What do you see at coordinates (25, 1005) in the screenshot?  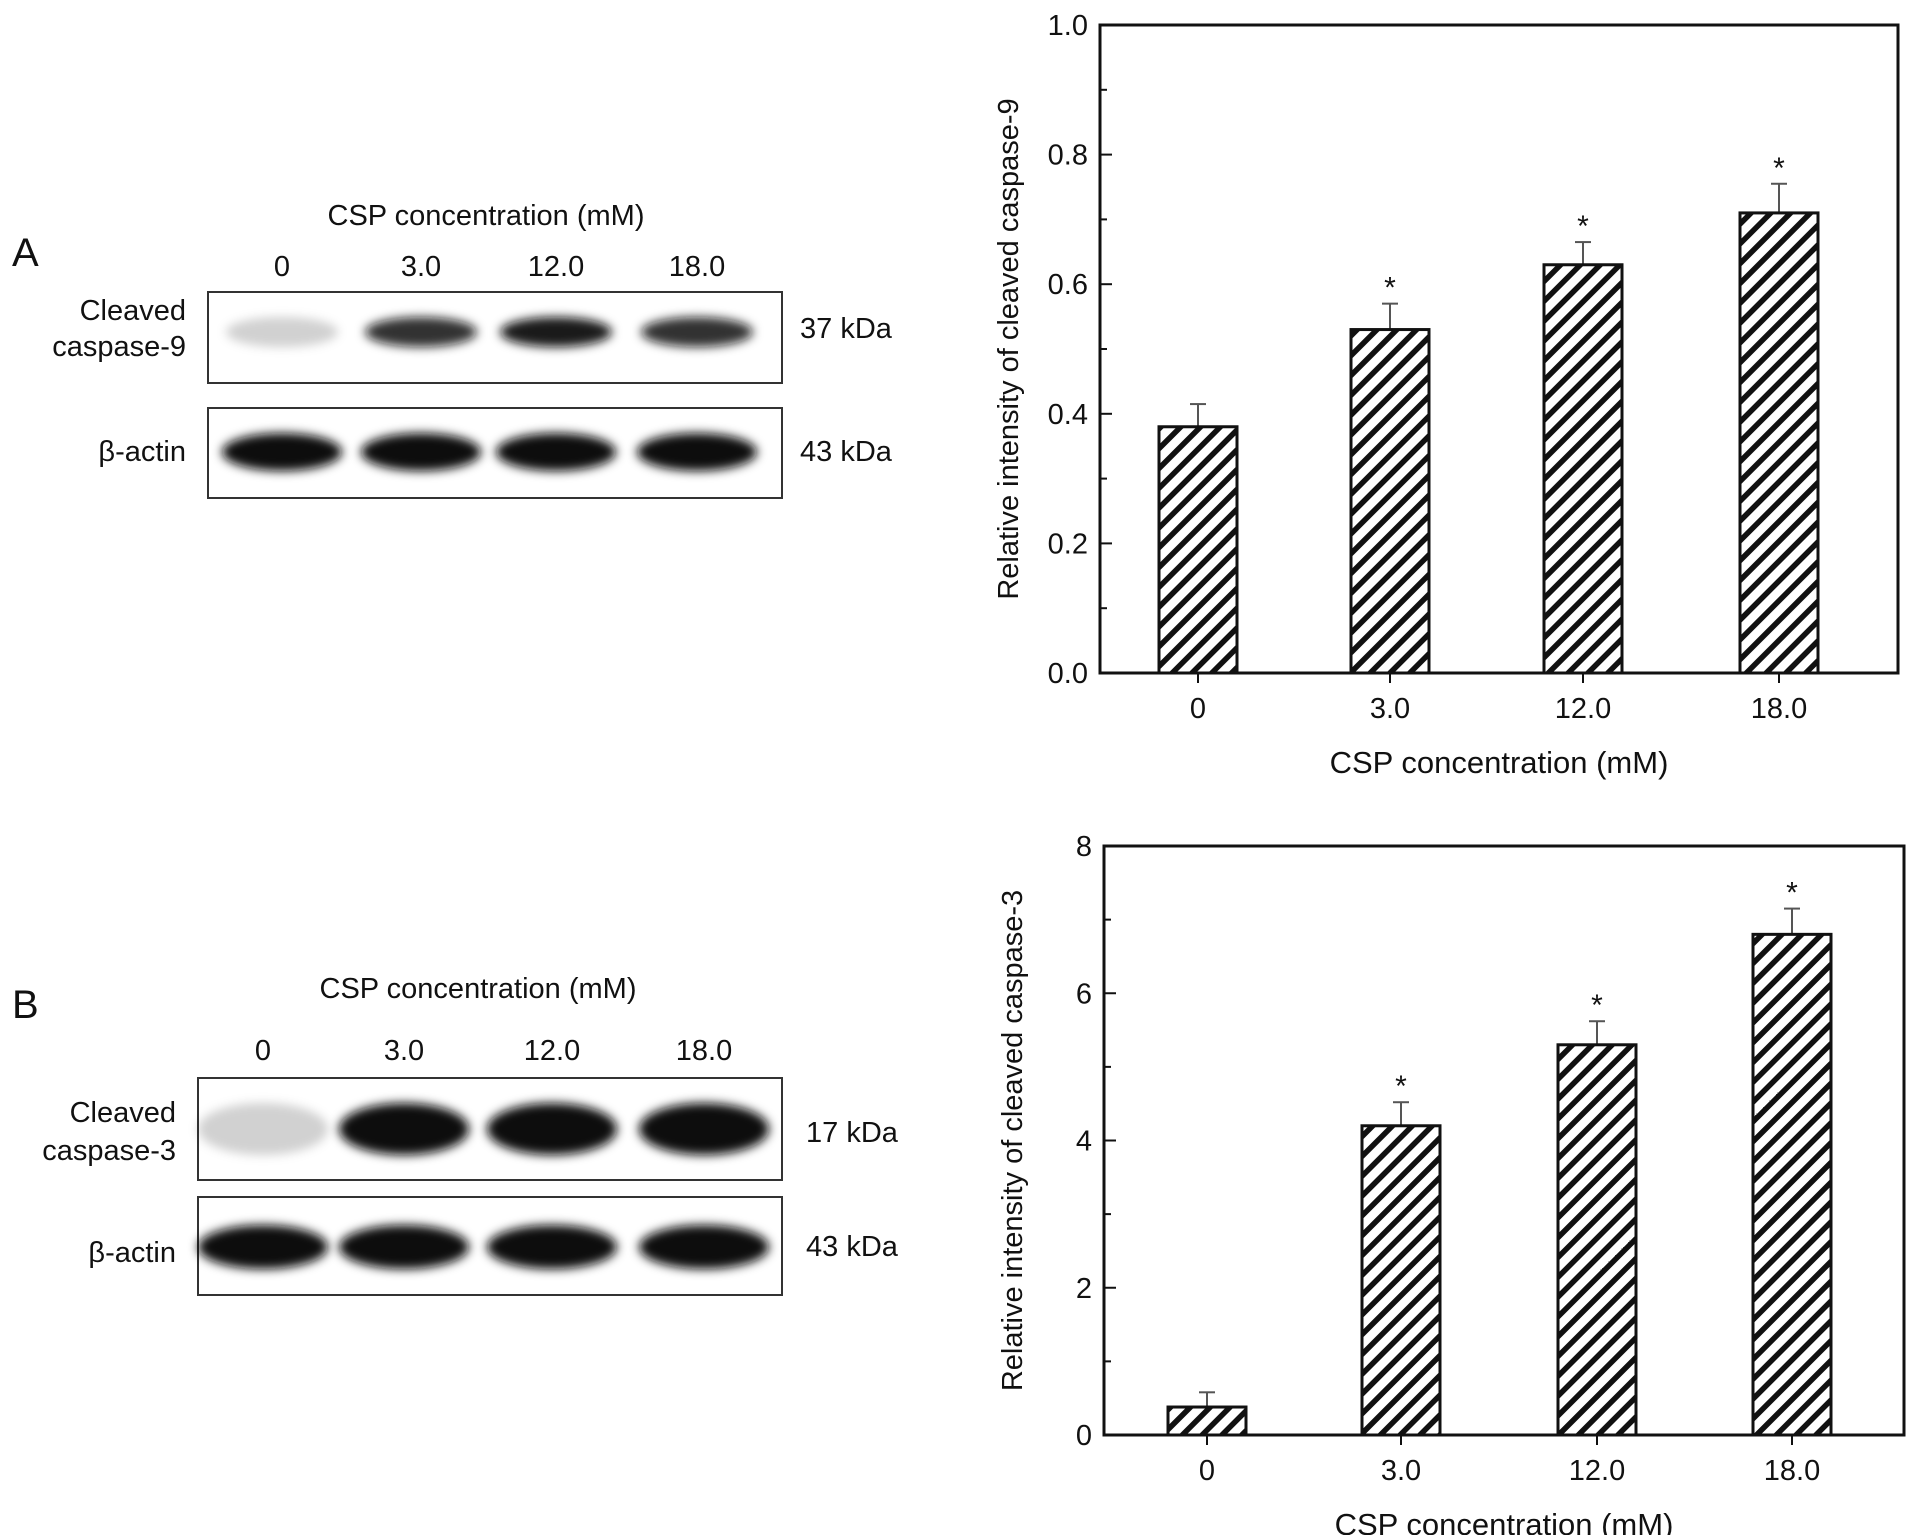 I see `panel-b-letter: B` at bounding box center [25, 1005].